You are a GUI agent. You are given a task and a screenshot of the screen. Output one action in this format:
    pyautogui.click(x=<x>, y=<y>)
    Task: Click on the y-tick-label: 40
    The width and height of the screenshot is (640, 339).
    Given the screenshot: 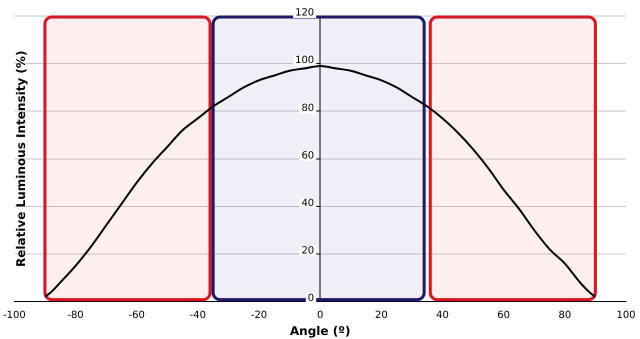 What is the action you would take?
    pyautogui.click(x=307, y=203)
    